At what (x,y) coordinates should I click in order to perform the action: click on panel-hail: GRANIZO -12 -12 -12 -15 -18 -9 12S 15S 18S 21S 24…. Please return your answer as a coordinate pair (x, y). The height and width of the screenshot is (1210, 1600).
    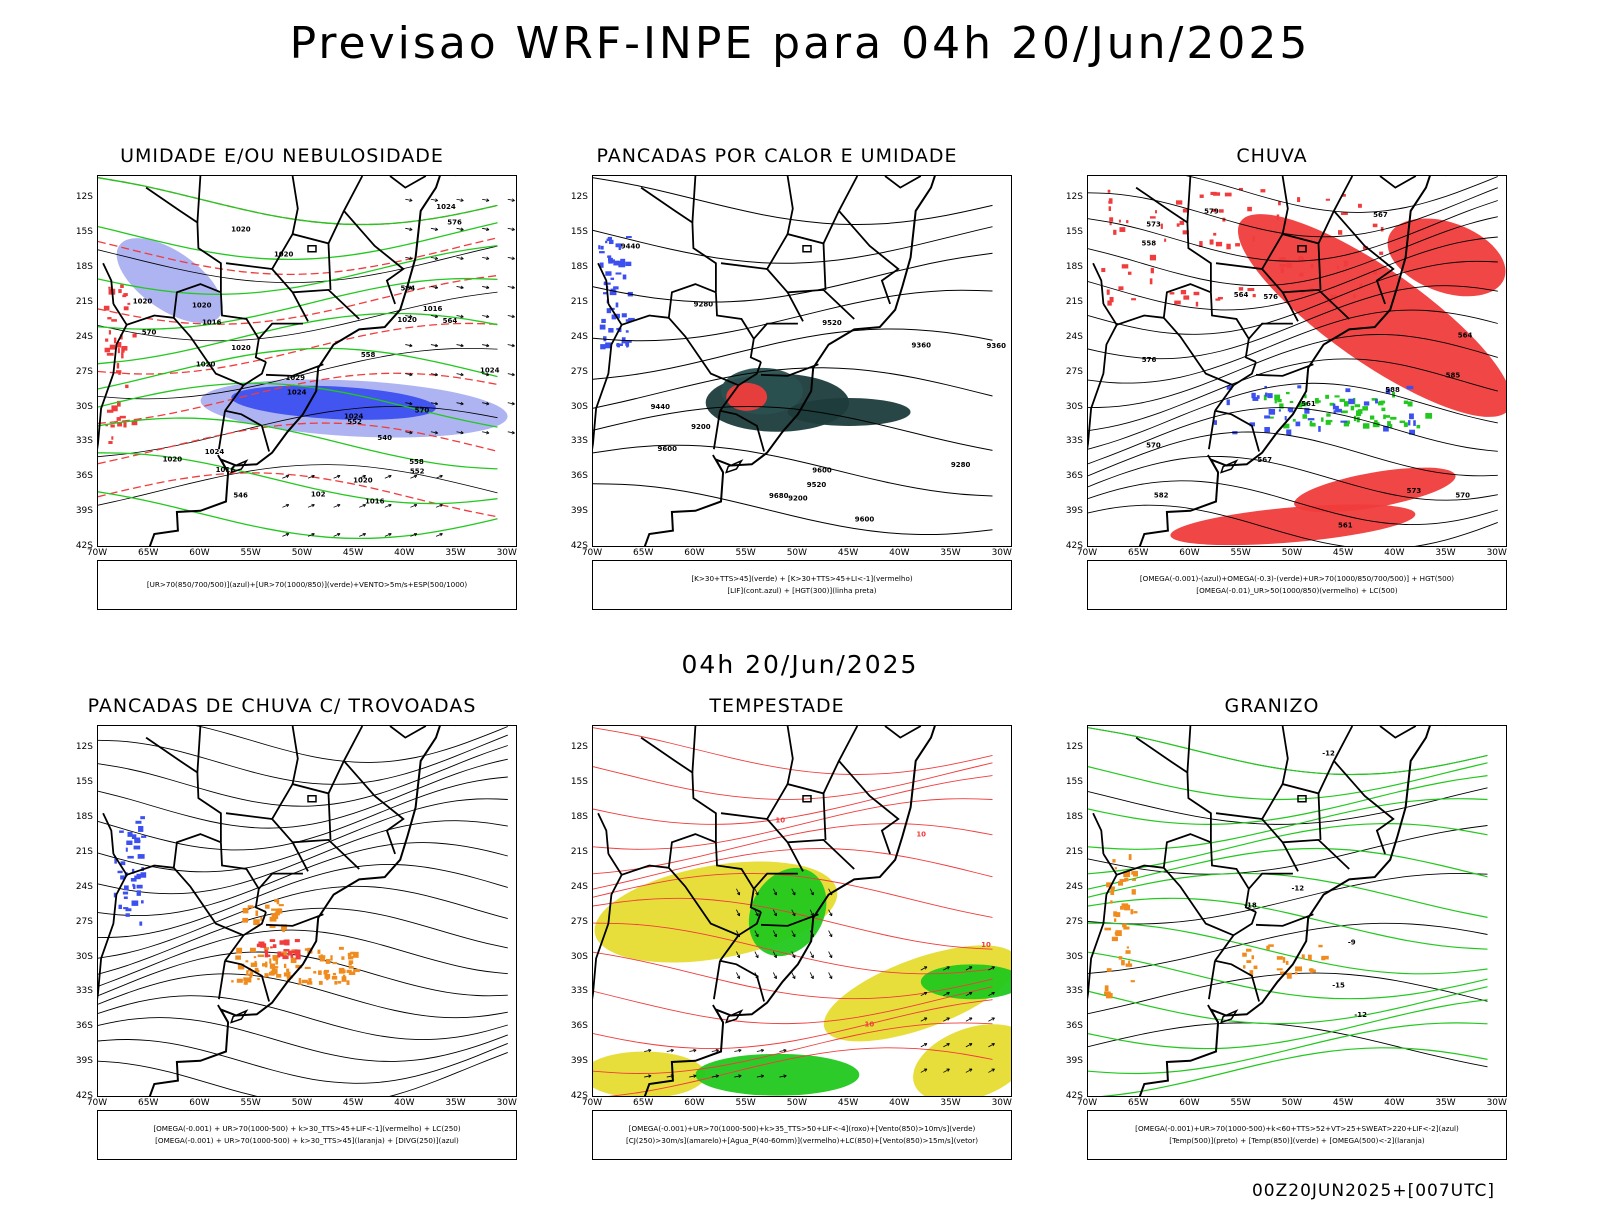
    Looking at the image, I should click on (1272, 952).